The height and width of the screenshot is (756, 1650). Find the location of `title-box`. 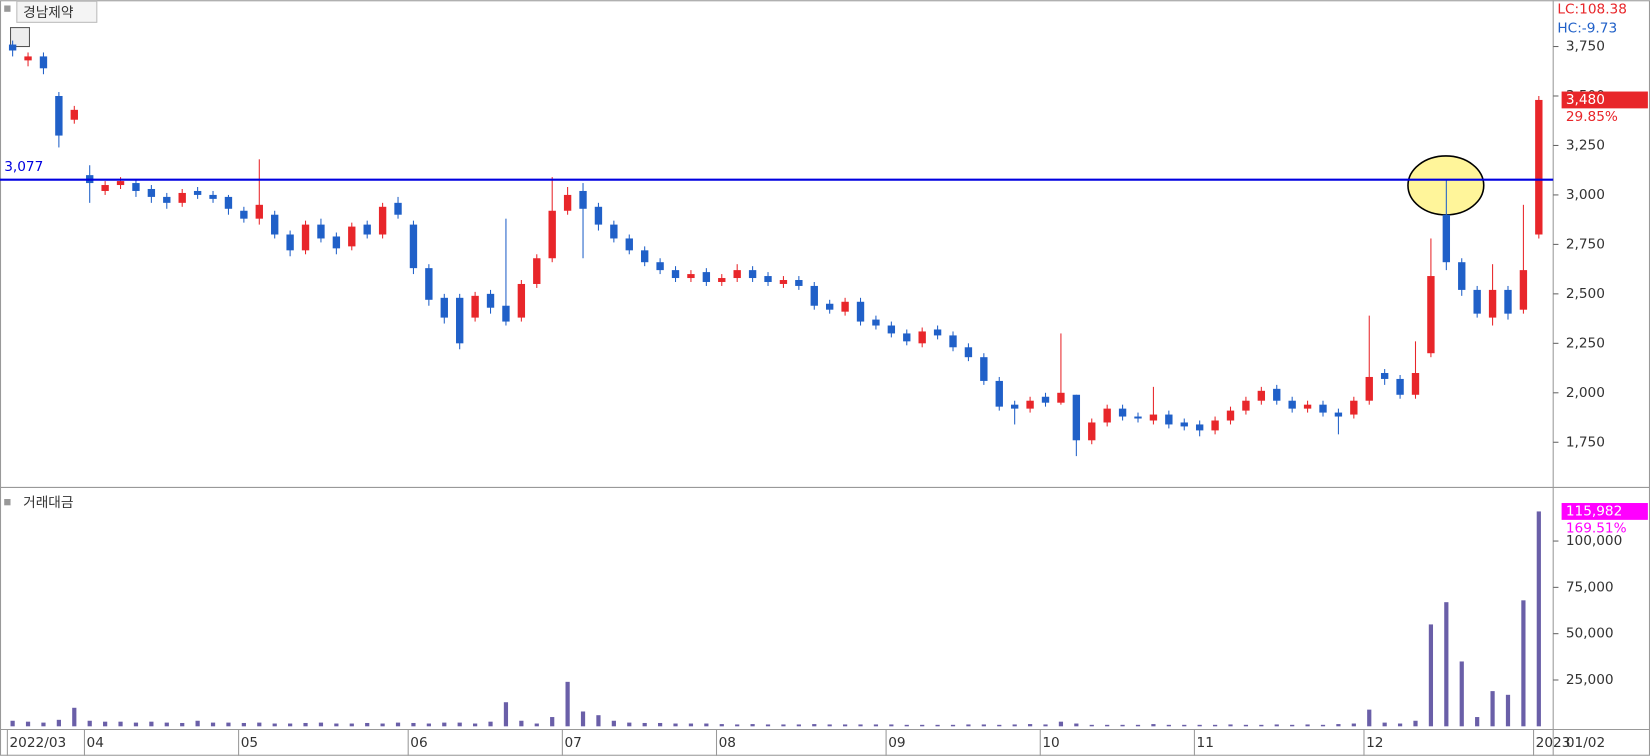

title-box is located at coordinates (57, 11).